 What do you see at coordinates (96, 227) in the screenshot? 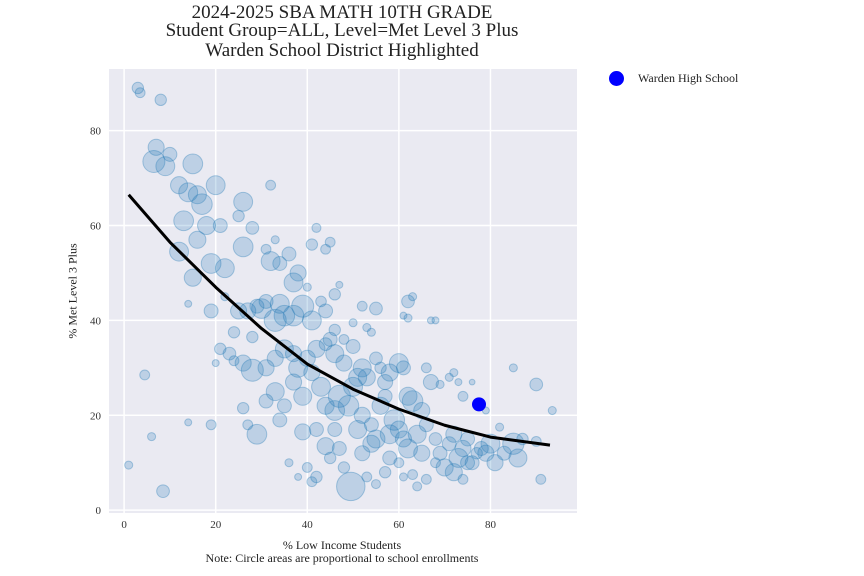
I see `y-tick-label: 60` at bounding box center [96, 227].